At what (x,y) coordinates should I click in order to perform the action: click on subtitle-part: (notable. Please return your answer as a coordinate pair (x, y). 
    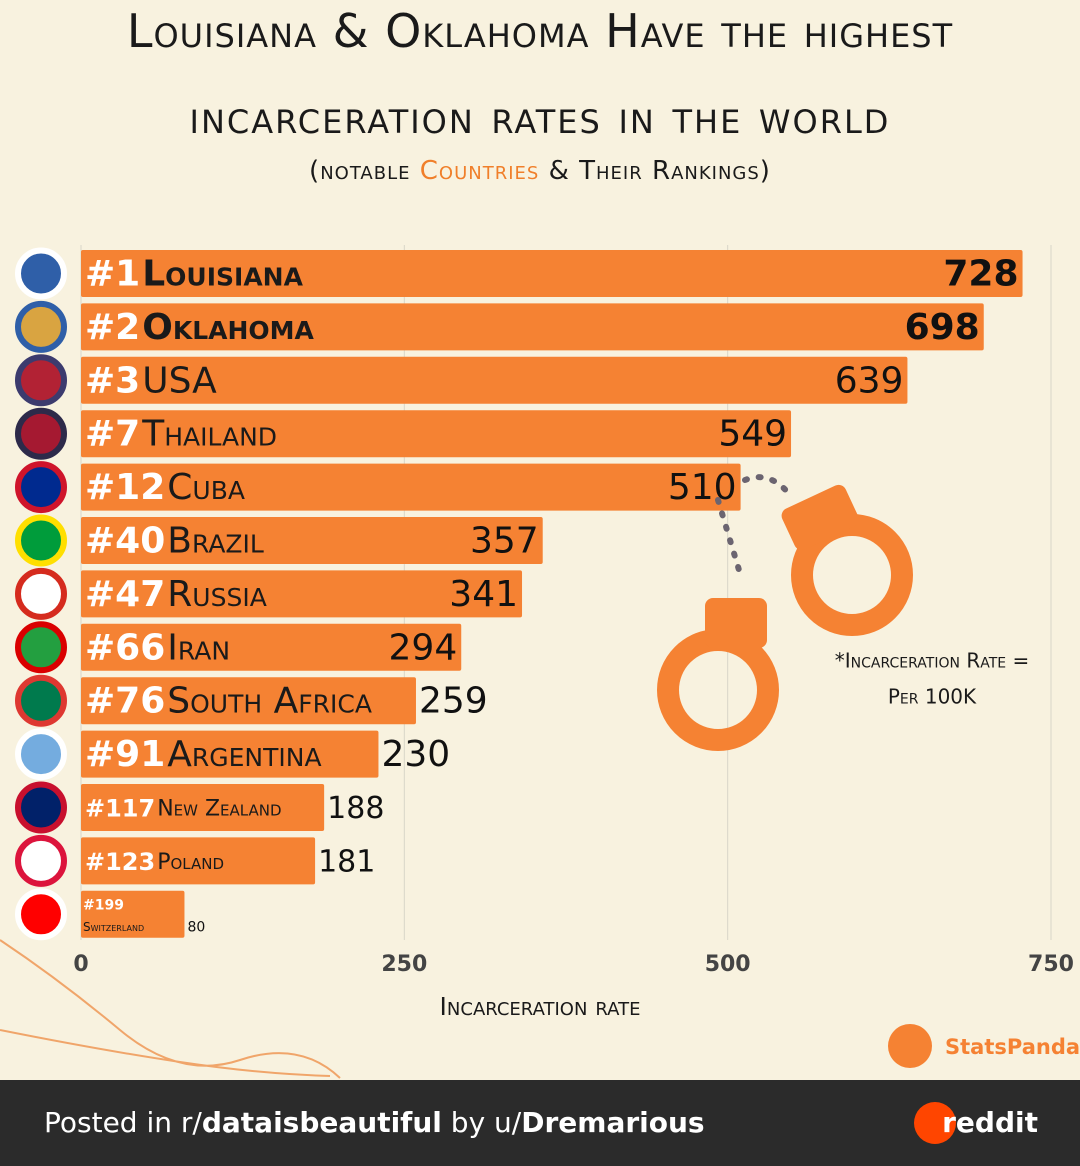
    Looking at the image, I should click on (364, 171).